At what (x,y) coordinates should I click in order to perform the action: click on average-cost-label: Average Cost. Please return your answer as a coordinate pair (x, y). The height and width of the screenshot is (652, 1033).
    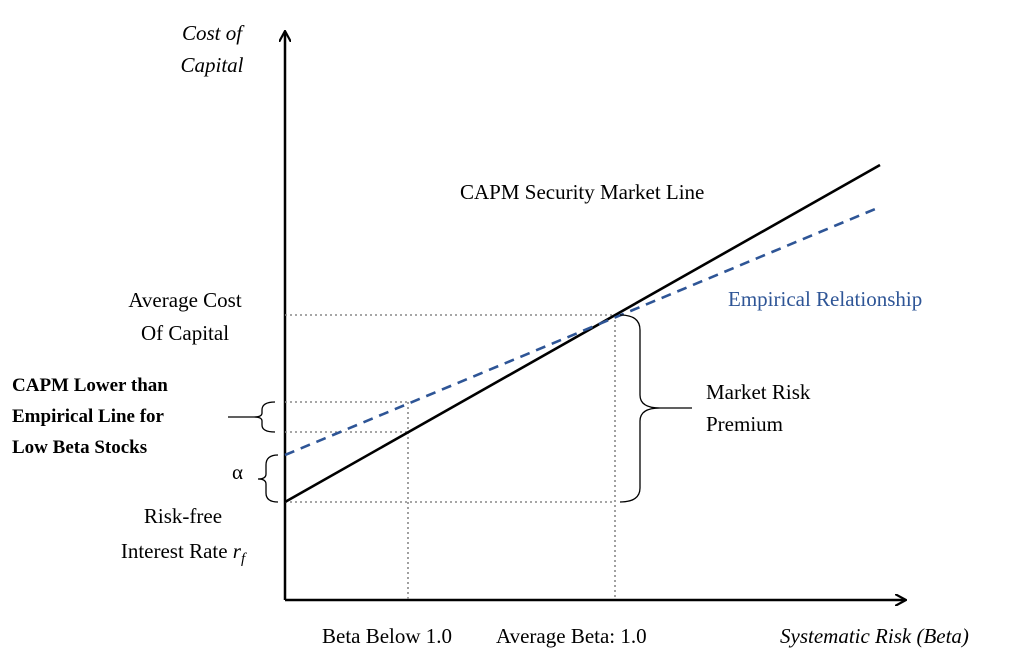
    Looking at the image, I should click on (184, 300).